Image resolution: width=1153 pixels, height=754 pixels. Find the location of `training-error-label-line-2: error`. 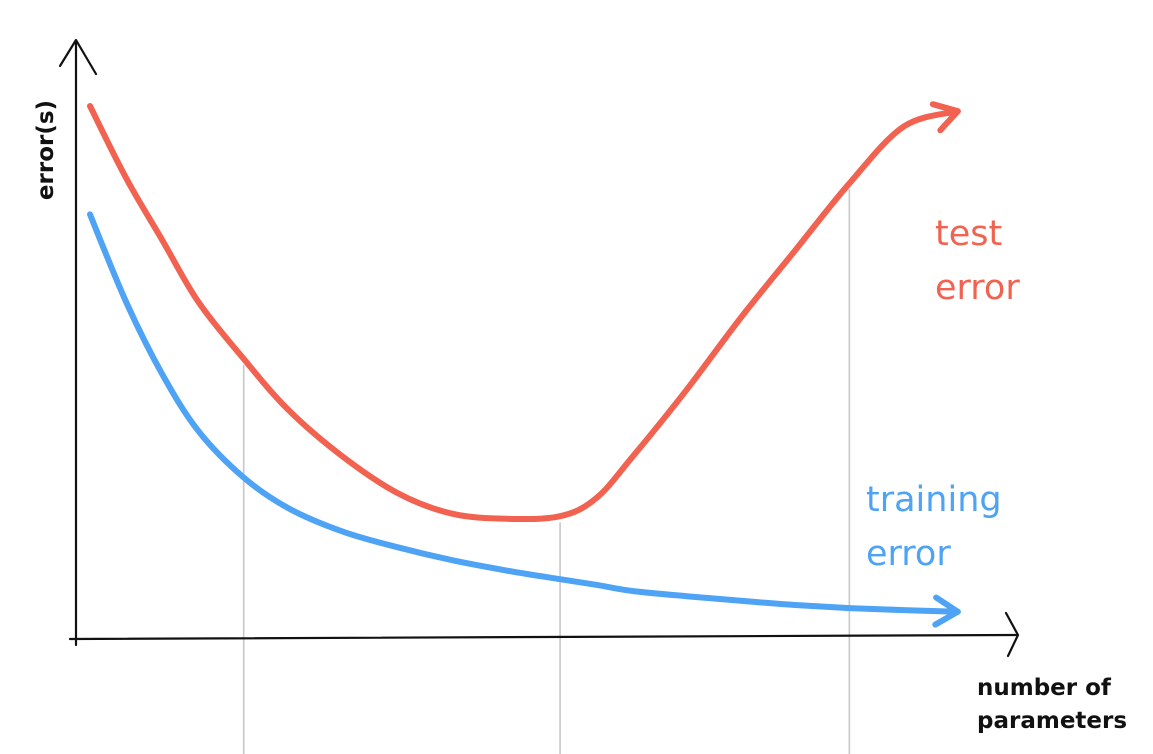

training-error-label-line-2: error is located at coordinates (908, 554).